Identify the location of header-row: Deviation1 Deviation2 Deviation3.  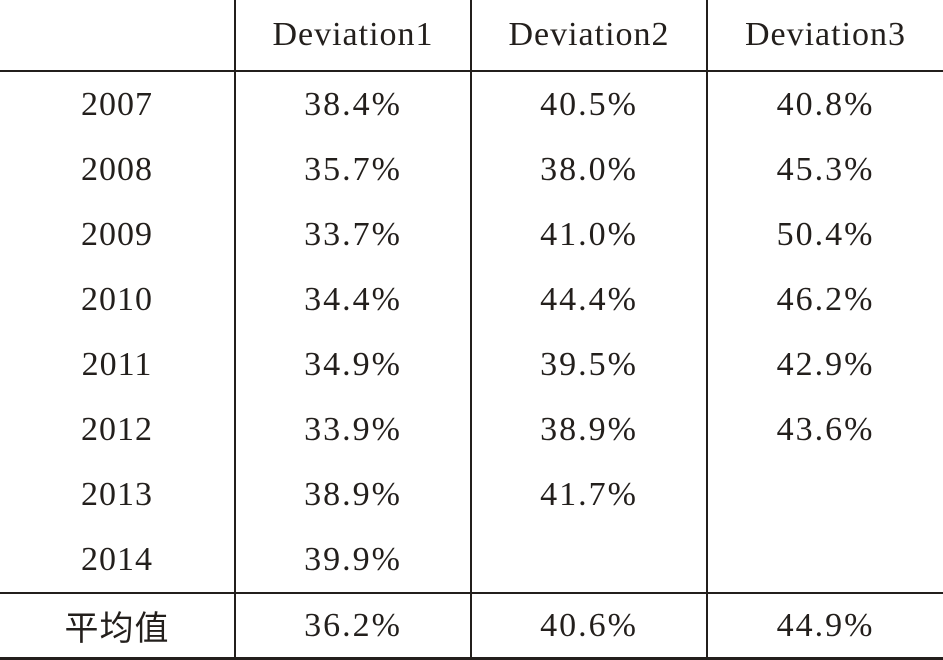
(471, 36).